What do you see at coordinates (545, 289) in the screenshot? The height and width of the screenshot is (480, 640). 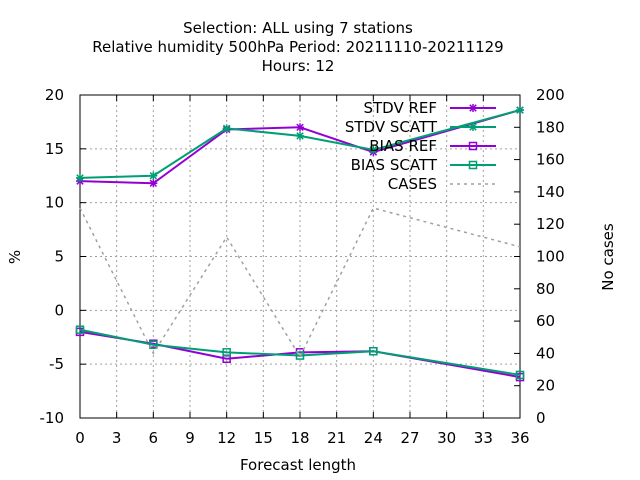 I see `y2-tick-label: 80` at bounding box center [545, 289].